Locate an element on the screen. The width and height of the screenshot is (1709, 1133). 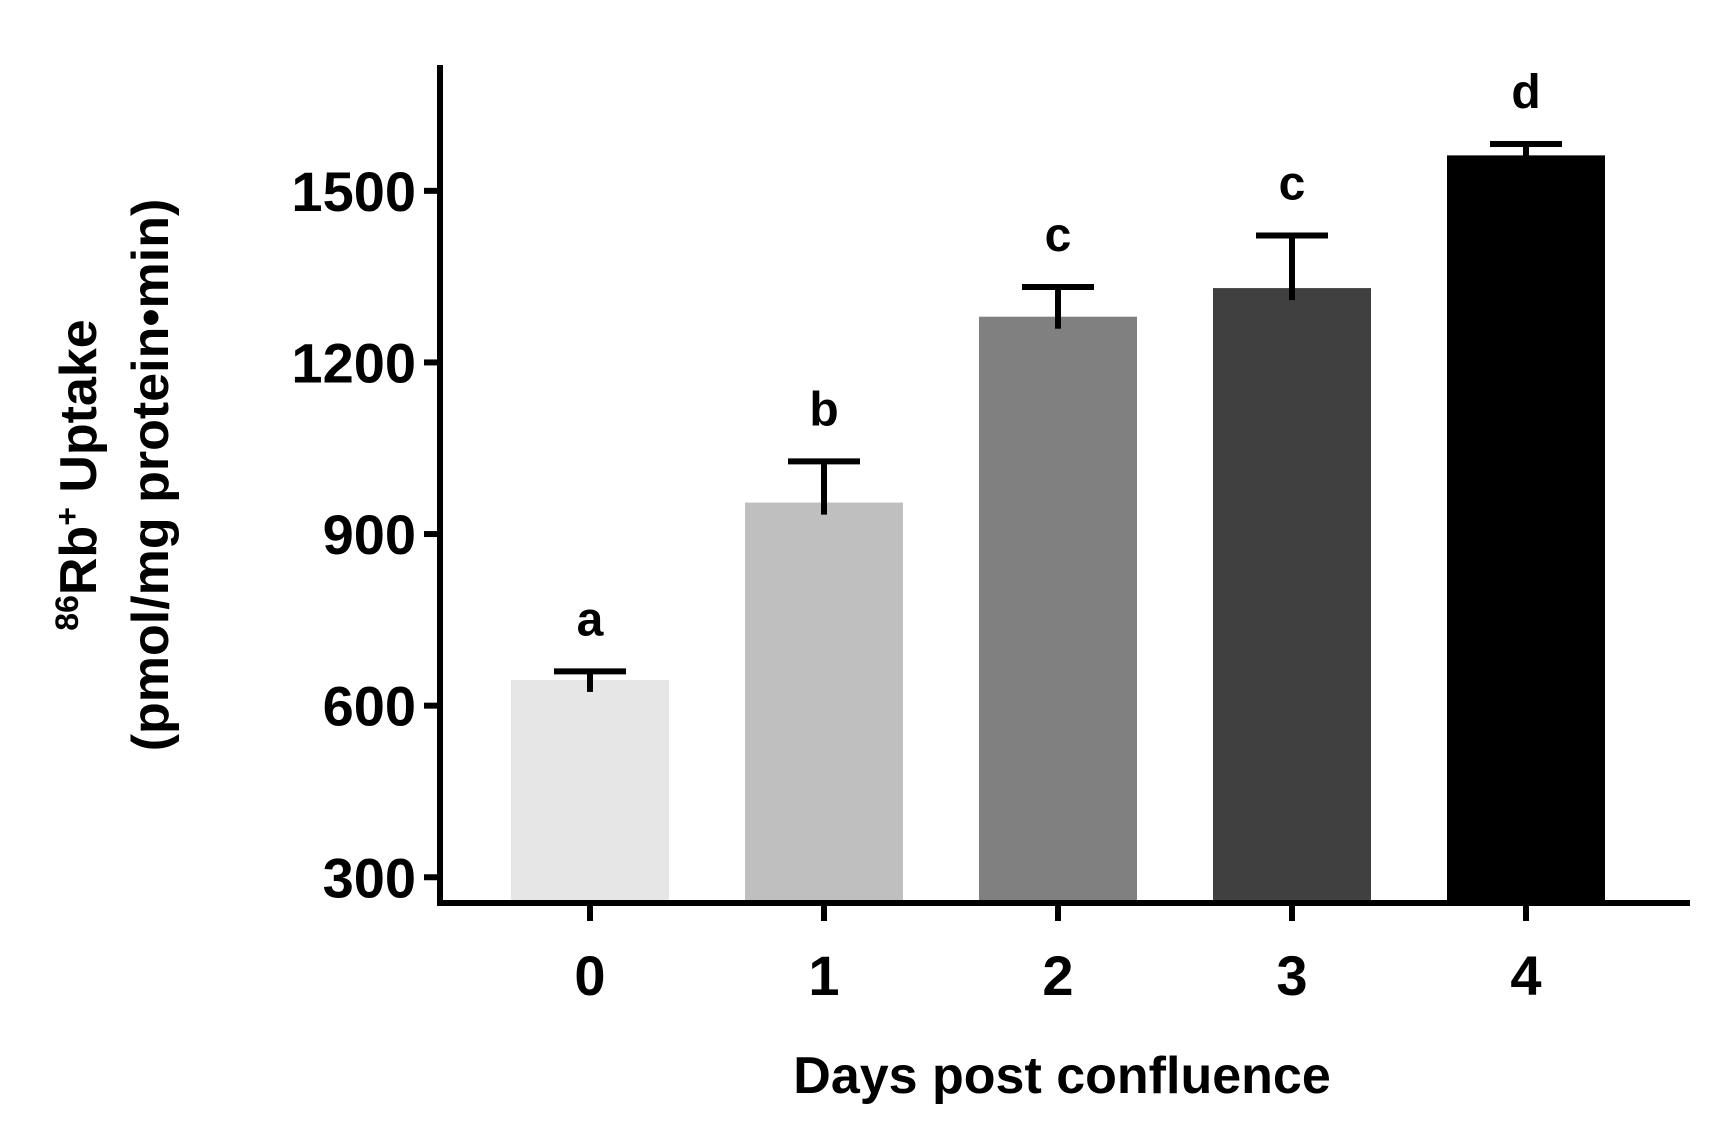
x-axis-title: Days post confluence is located at coordinates (1061, 1076).